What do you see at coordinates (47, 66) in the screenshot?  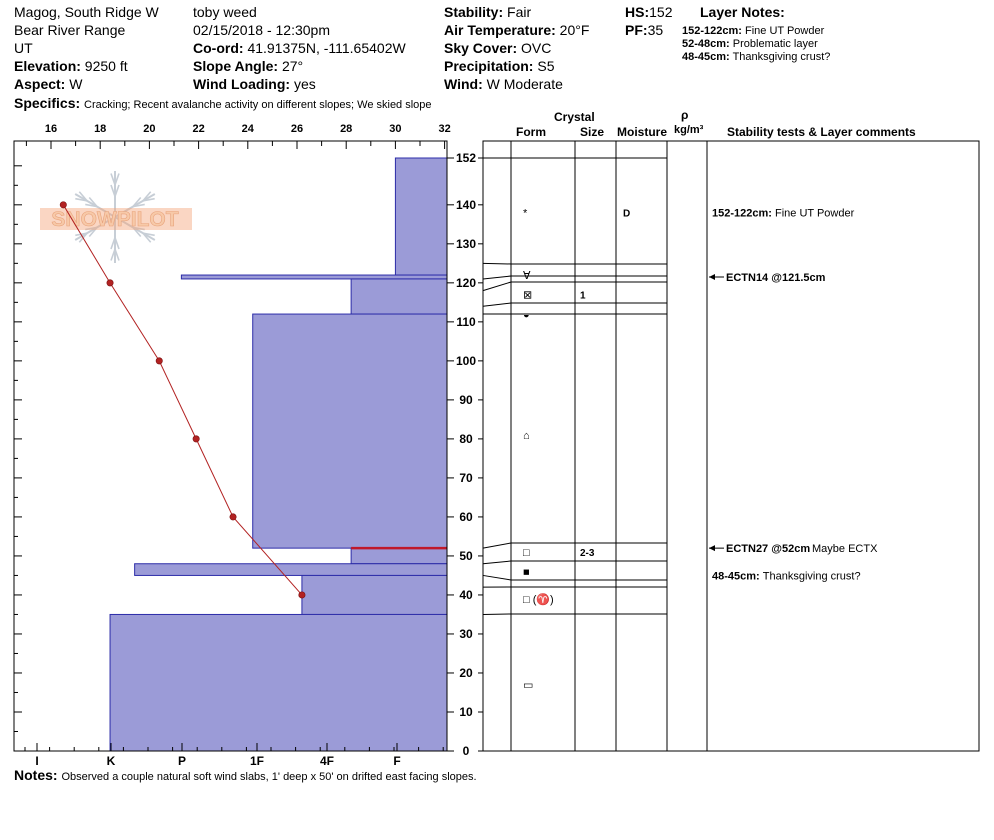 I see `elevation-label: Elevation:` at bounding box center [47, 66].